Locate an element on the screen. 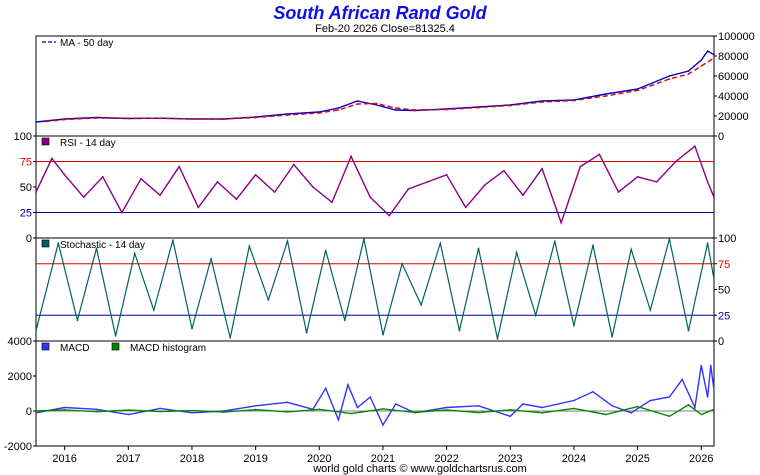 This screenshot has height=475, width=760. rsi-tick-label: 25 is located at coordinates (26, 214).